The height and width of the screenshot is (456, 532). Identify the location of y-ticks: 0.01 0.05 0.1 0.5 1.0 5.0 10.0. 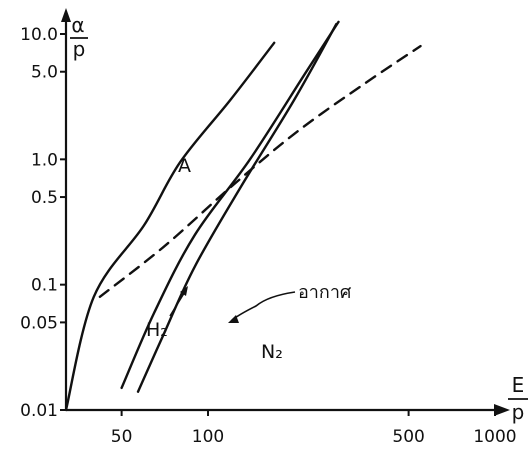
(43, 223).